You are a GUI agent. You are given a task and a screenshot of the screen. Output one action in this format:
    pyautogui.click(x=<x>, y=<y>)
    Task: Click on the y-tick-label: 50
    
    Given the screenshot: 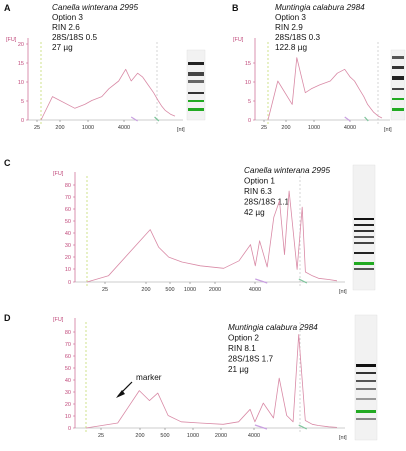 What is the action you would take?
    pyautogui.click(x=68, y=222)
    